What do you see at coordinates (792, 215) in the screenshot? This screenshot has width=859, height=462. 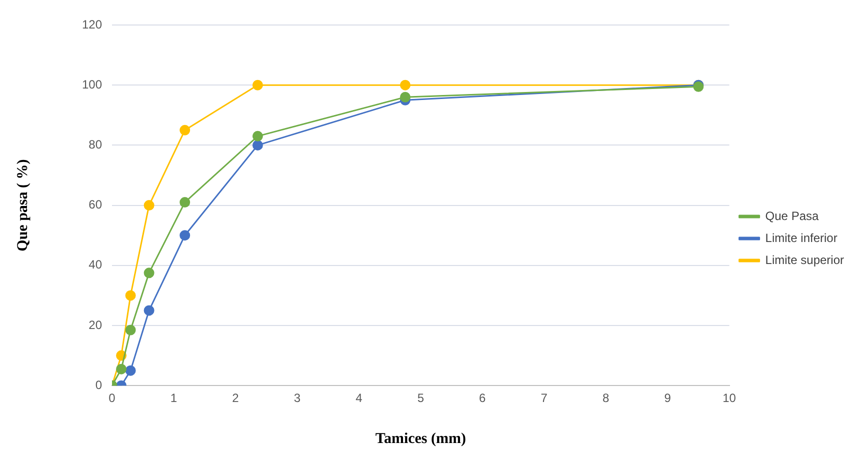 I see `legend-label: Que Pasa` at bounding box center [792, 215].